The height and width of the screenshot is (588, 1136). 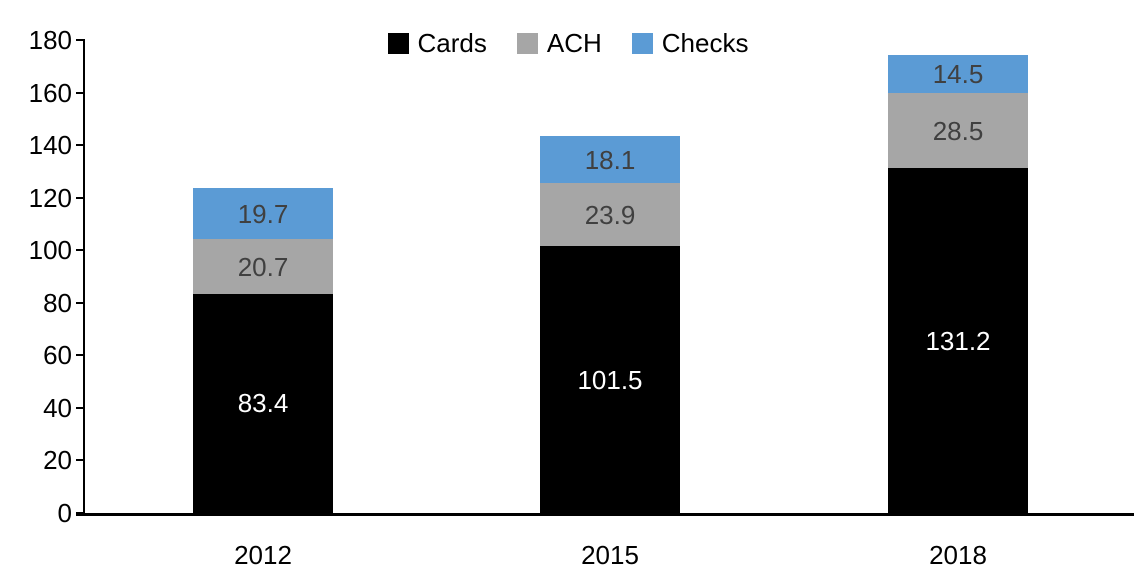 What do you see at coordinates (50, 197) in the screenshot?
I see `y-tick-label: 120` at bounding box center [50, 197].